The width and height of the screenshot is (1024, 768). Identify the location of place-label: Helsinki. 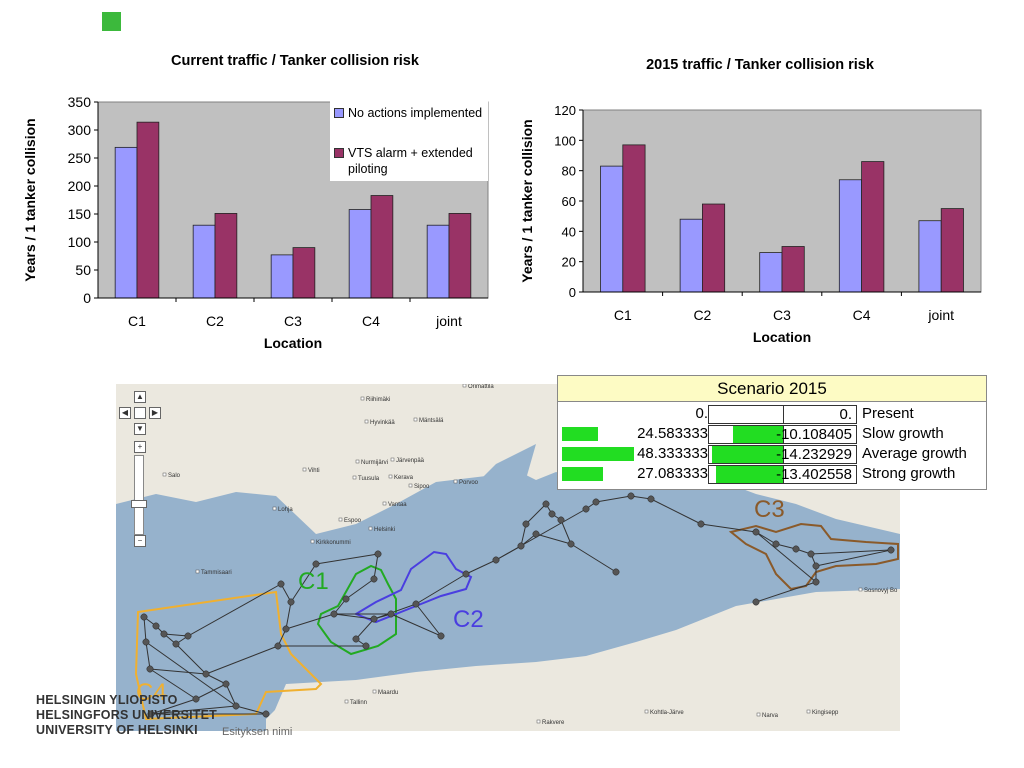
(384, 530).